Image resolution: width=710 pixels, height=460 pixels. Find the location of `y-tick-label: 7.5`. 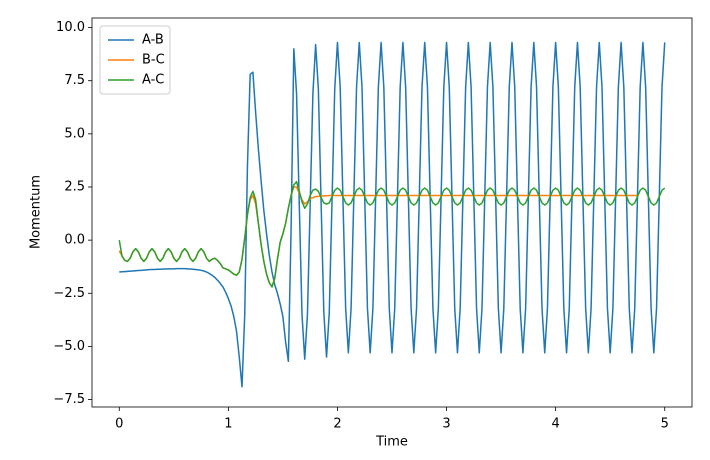

y-tick-label: 7.5 is located at coordinates (74, 80).